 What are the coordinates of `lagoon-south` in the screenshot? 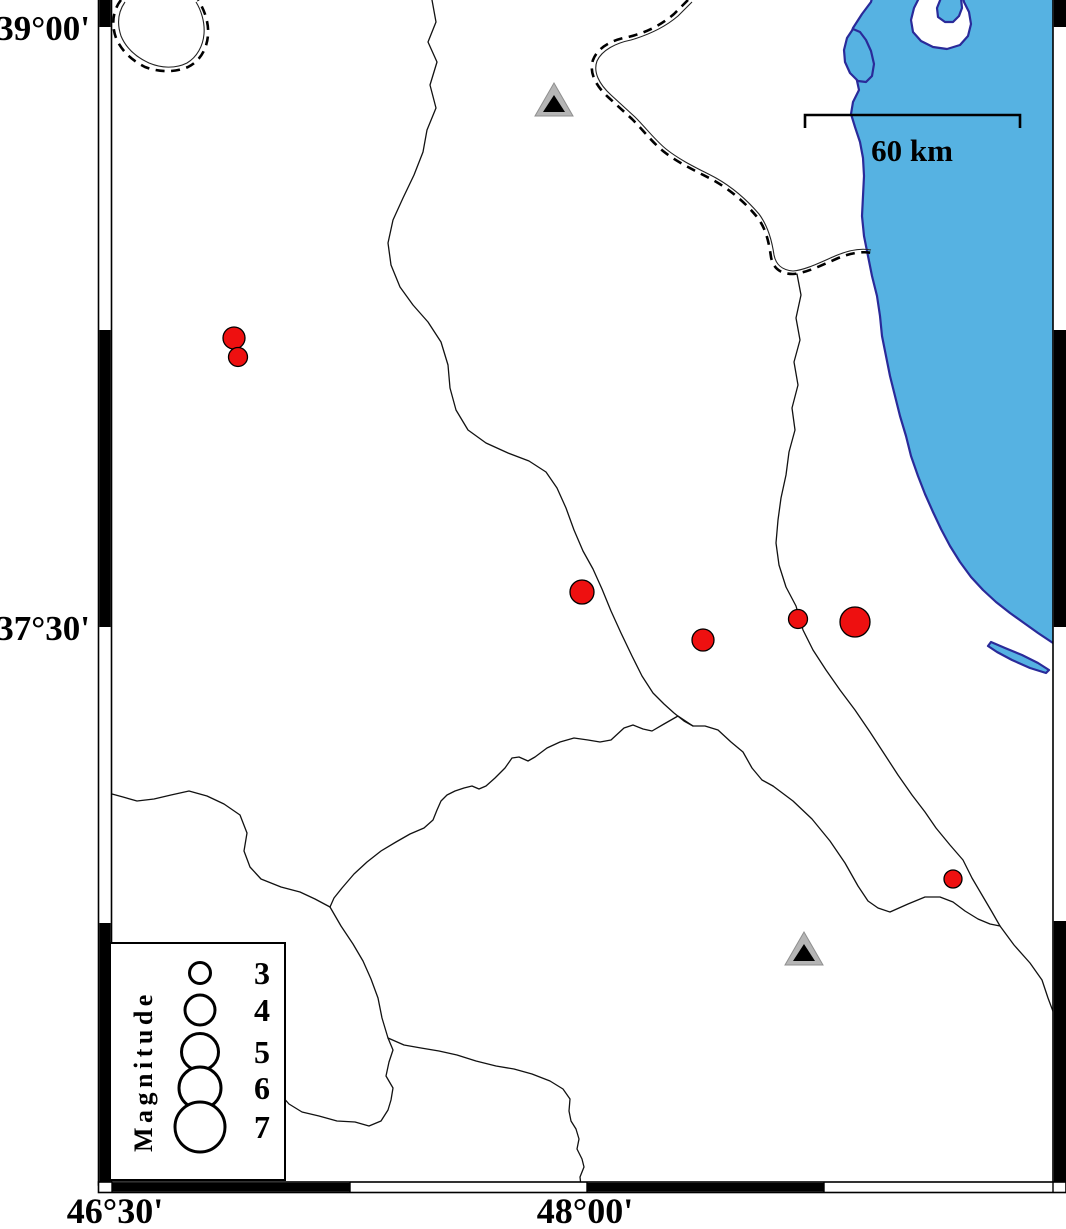 It's located at (1018, 657).